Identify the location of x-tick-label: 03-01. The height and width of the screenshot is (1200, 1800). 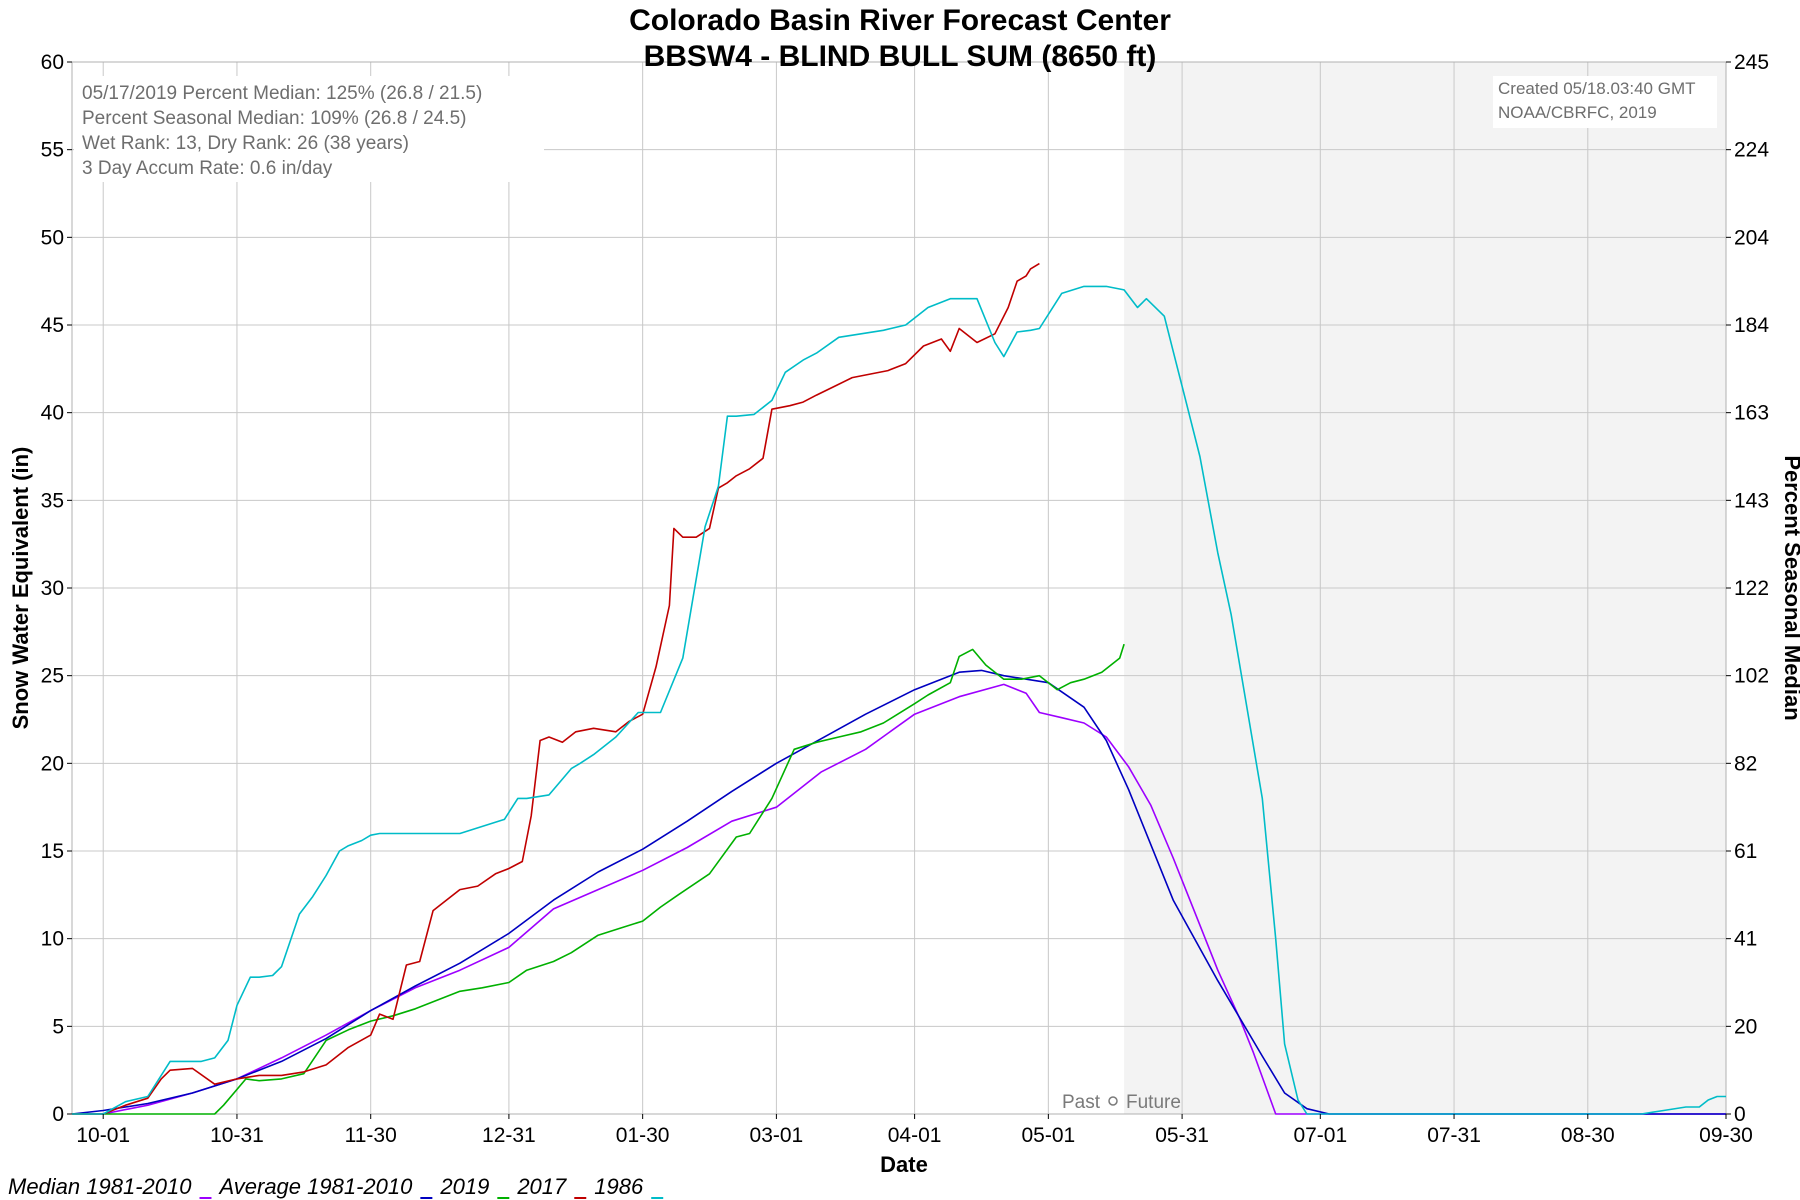
(777, 1135).